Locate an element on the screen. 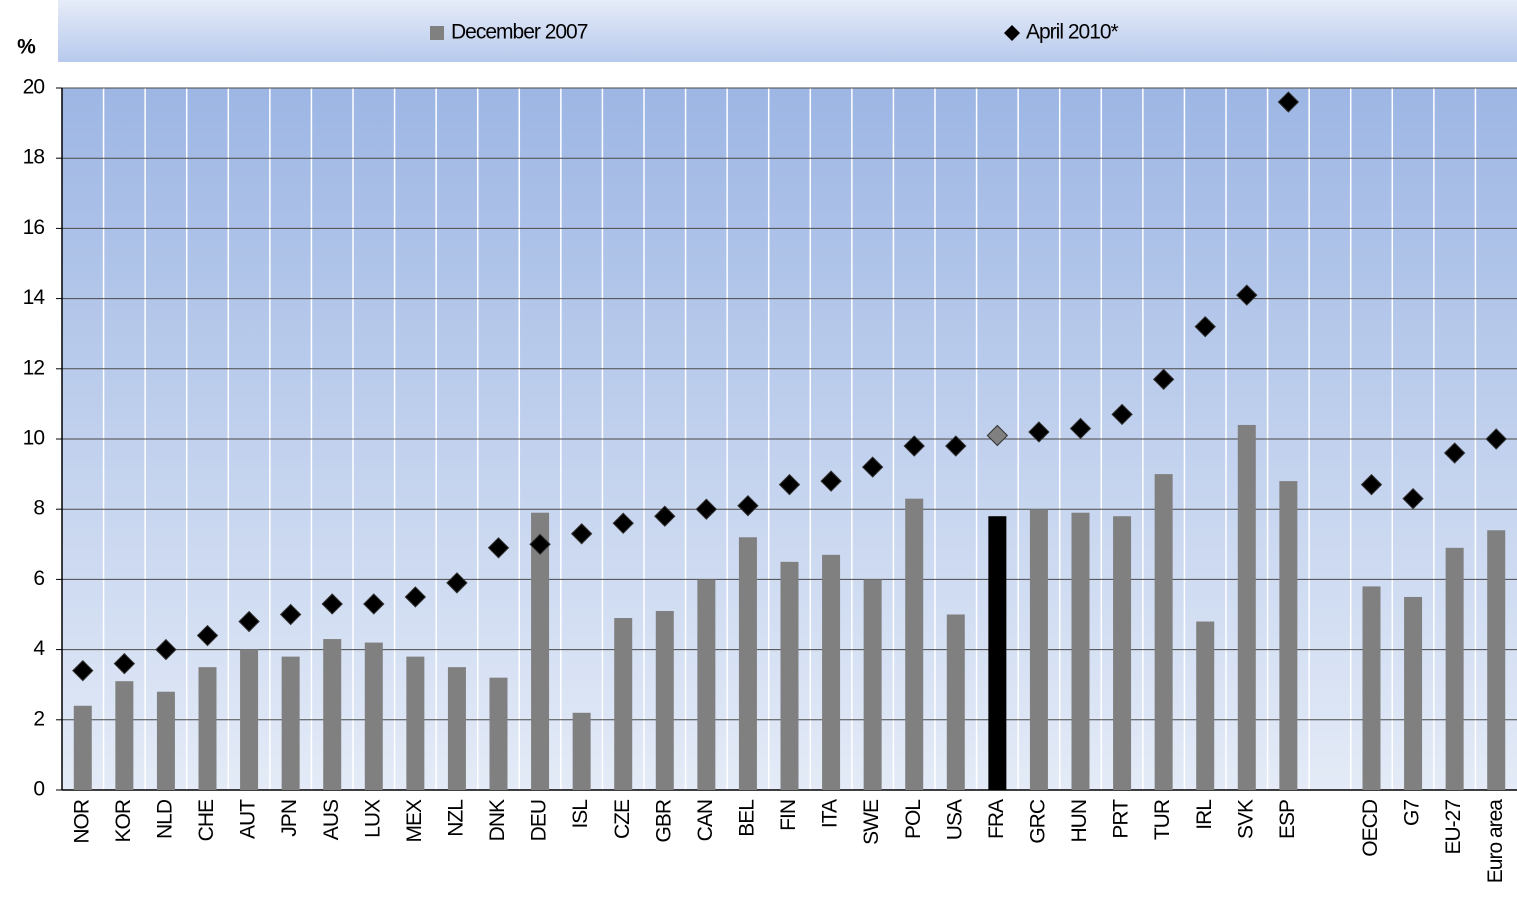 The image size is (1517, 910). x-tick-label: POL is located at coordinates (913, 819).